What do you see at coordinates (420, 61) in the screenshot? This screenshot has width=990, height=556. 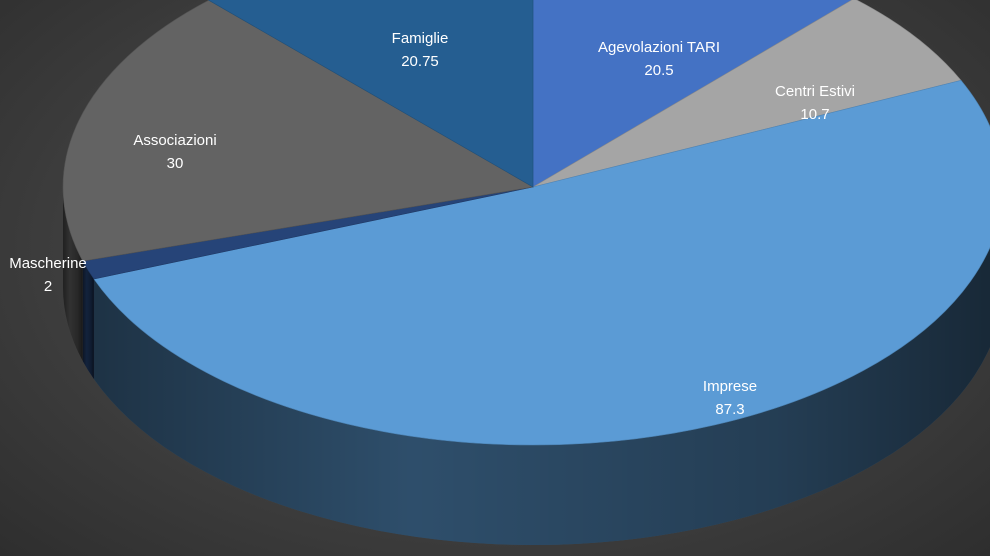 I see `data-label-value-famiglie: 20.75` at bounding box center [420, 61].